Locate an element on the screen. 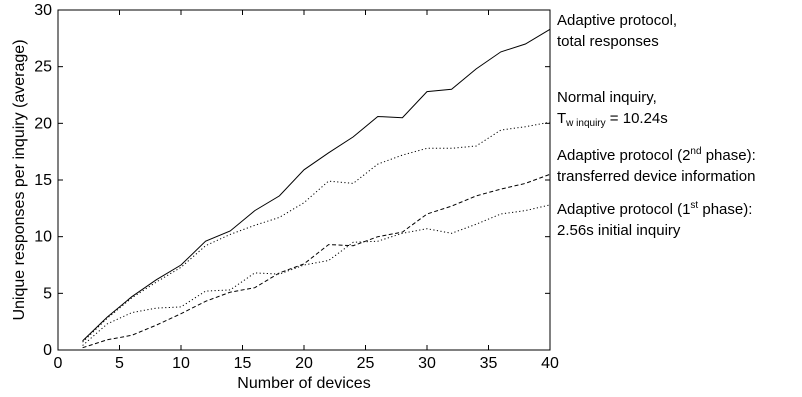 The image size is (802, 397). t-symbol: T is located at coordinates (562, 118).